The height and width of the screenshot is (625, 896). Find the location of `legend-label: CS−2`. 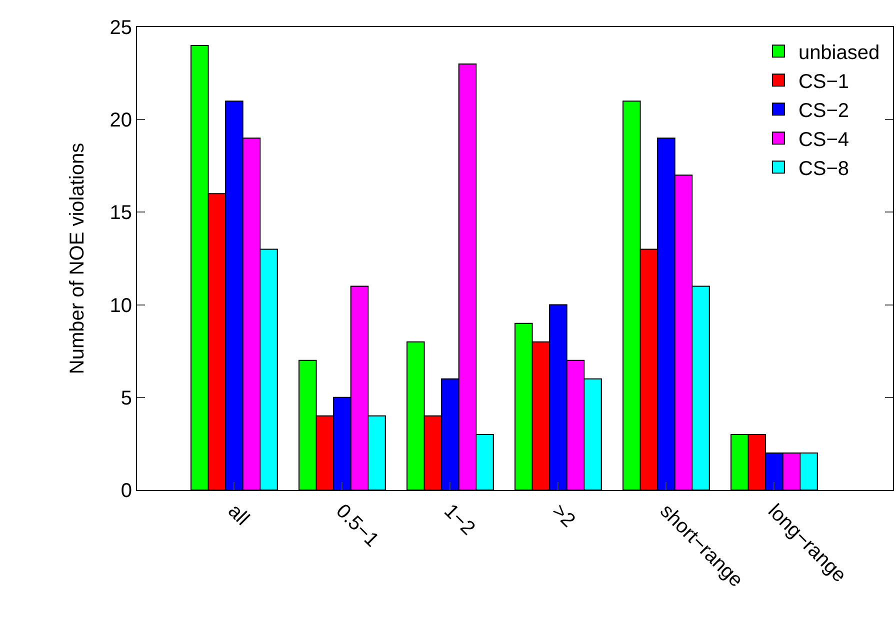

legend-label: CS−2 is located at coordinates (824, 111).